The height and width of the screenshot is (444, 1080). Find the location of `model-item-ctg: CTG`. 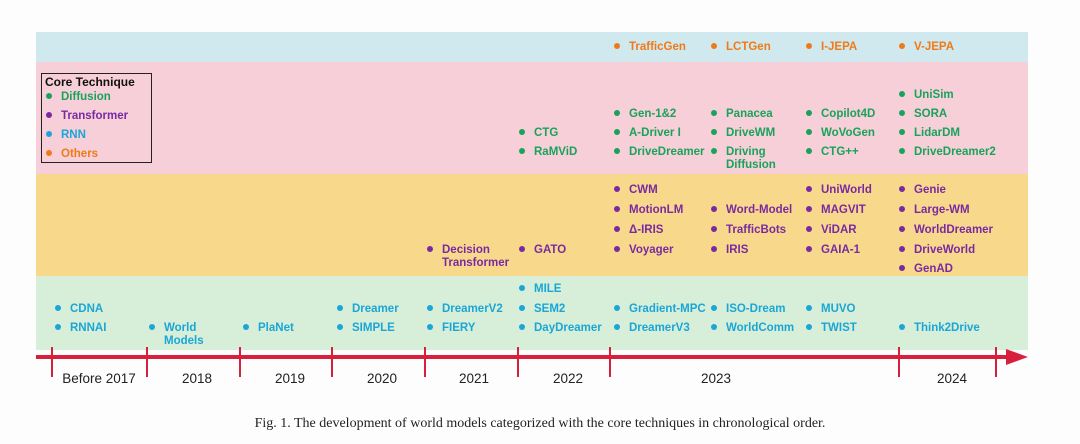

model-item-ctg: CTG is located at coordinates (538, 133).